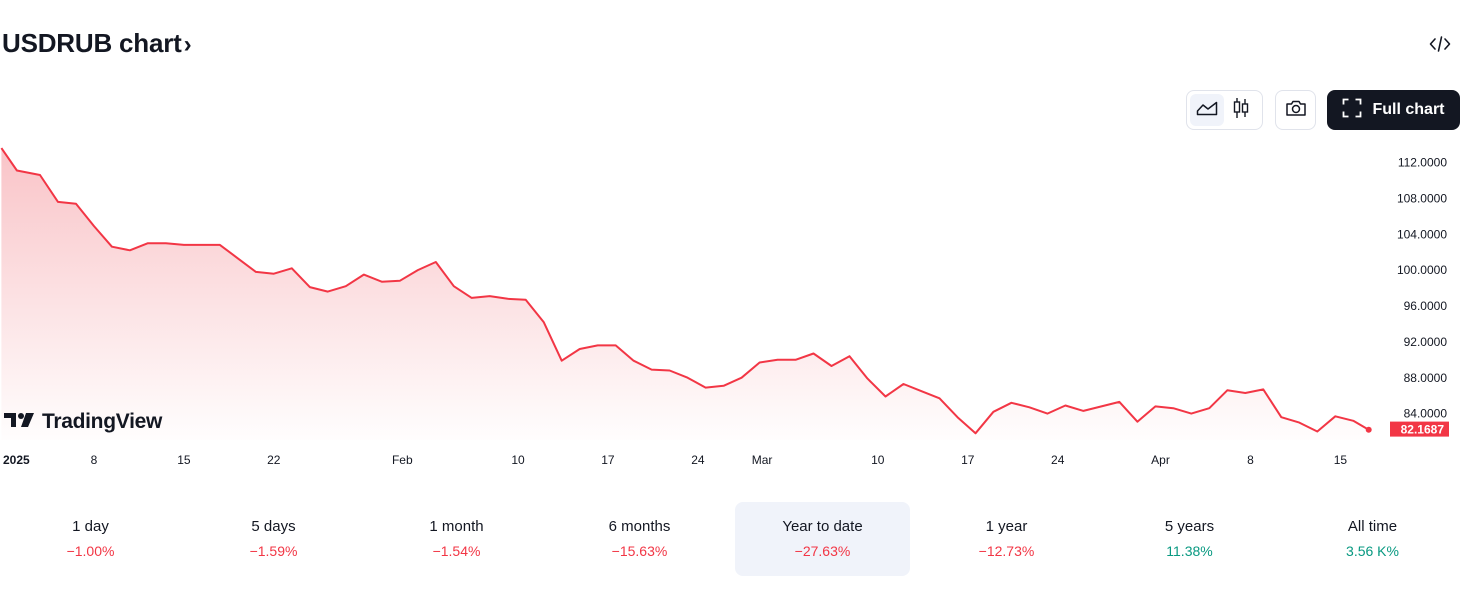  I want to click on x-tick-label: Apr, so click(1160, 460).